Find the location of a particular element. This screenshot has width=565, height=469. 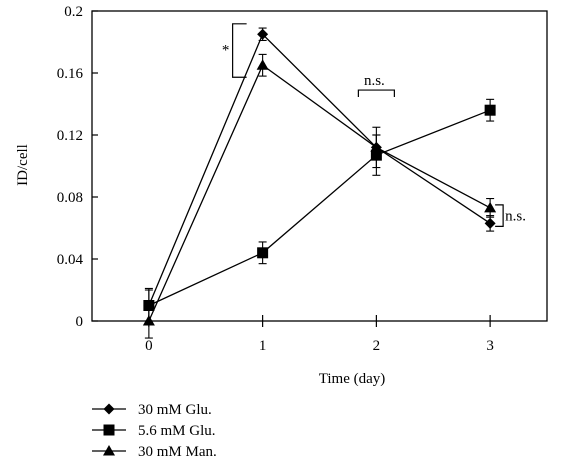

legend-item: 30 mM Glu. is located at coordinates (152, 410).